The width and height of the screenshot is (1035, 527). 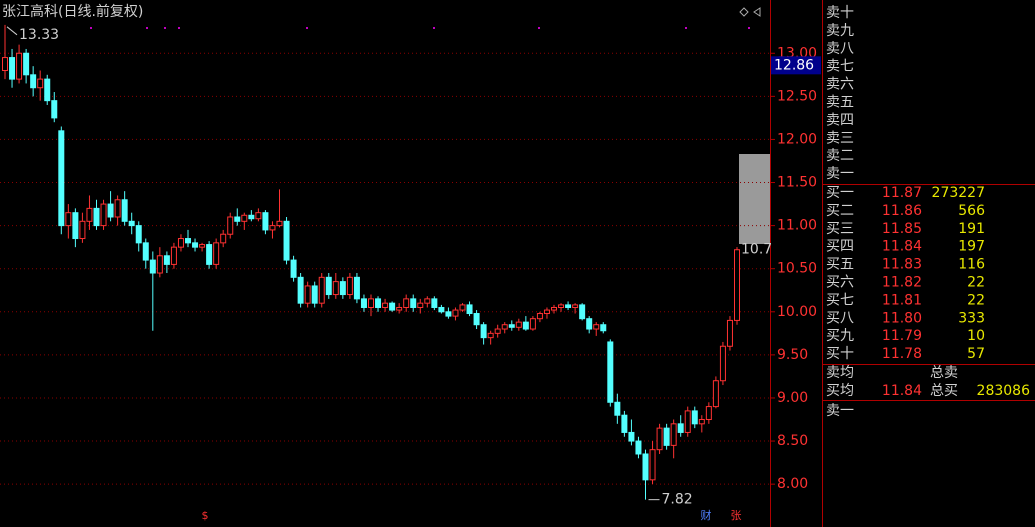 What do you see at coordinates (840, 300) in the screenshot?
I see `bid-label: 买七` at bounding box center [840, 300].